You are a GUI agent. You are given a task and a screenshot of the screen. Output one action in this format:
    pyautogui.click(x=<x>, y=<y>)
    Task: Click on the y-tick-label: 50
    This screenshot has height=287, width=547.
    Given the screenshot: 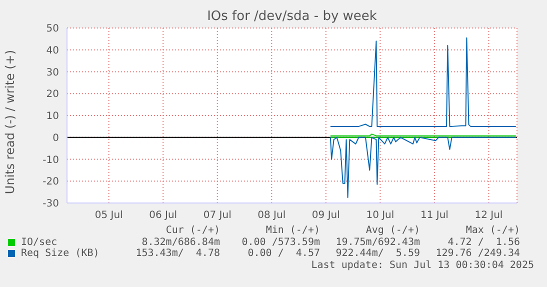 What is the action you would take?
    pyautogui.click(x=52, y=29)
    